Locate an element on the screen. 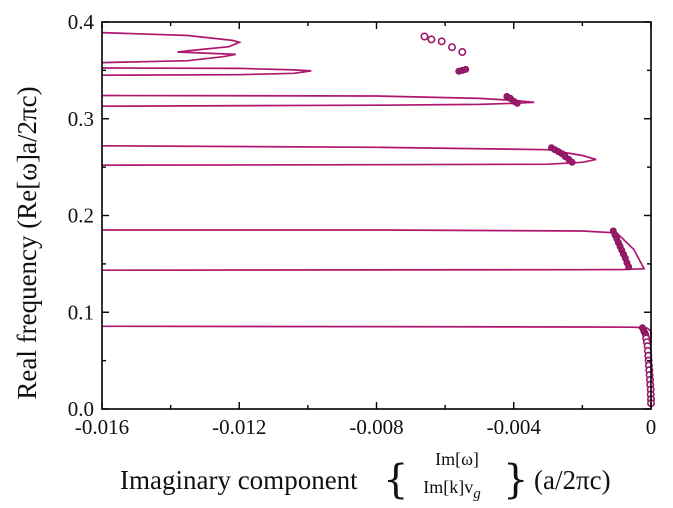  y-tick-label: 0.1 is located at coordinates (81, 312).